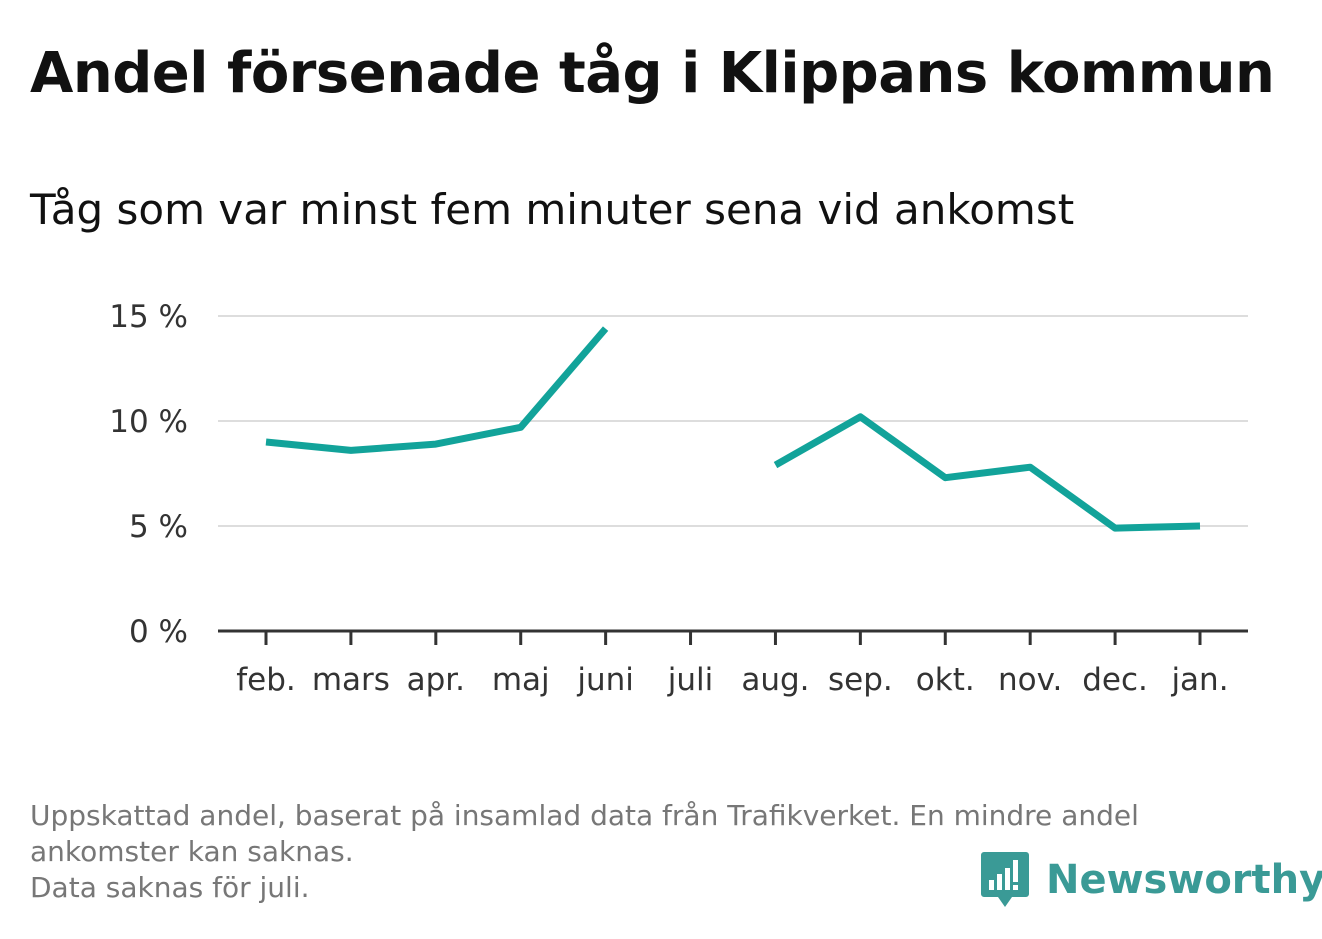 This screenshot has width=1322, height=939. I want to click on x-tick-label: apr., so click(436, 680).